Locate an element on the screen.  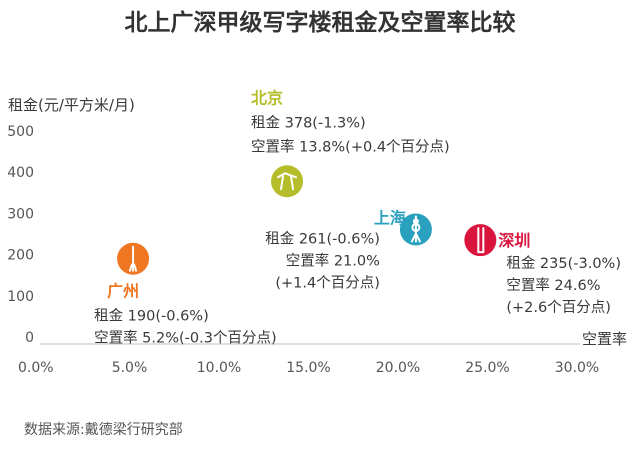
data-label: 租金 261(-0.6%) is located at coordinates (322, 238).